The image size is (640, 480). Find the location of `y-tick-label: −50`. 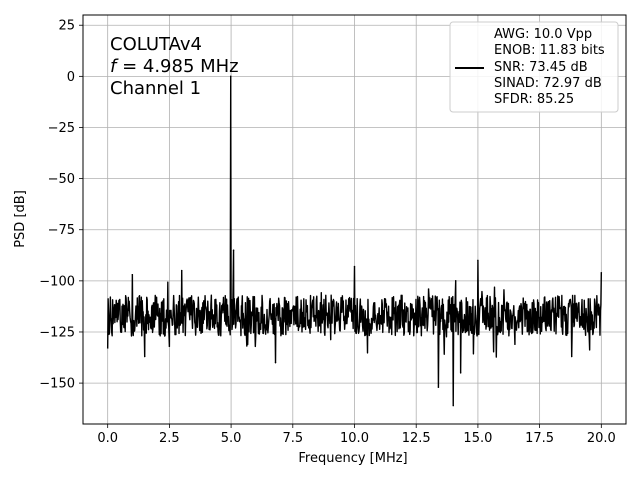

y-tick-label: −50 is located at coordinates (61, 179).